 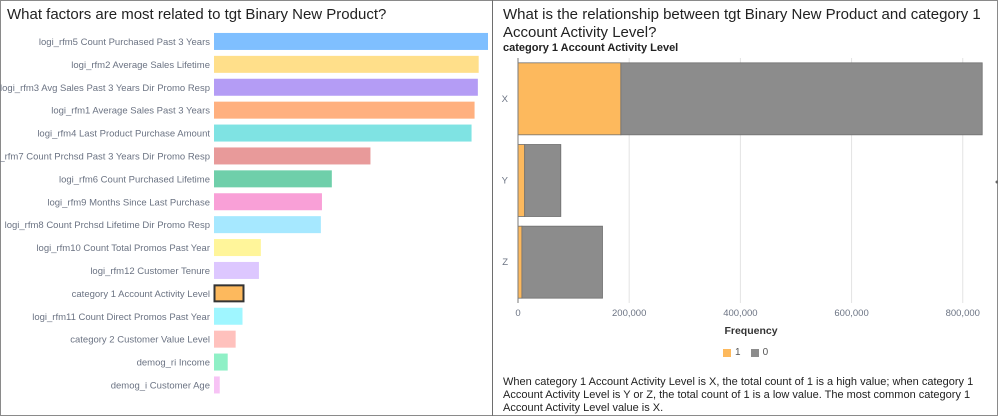 I want to click on chart-legend: 1 0, so click(x=745, y=352).